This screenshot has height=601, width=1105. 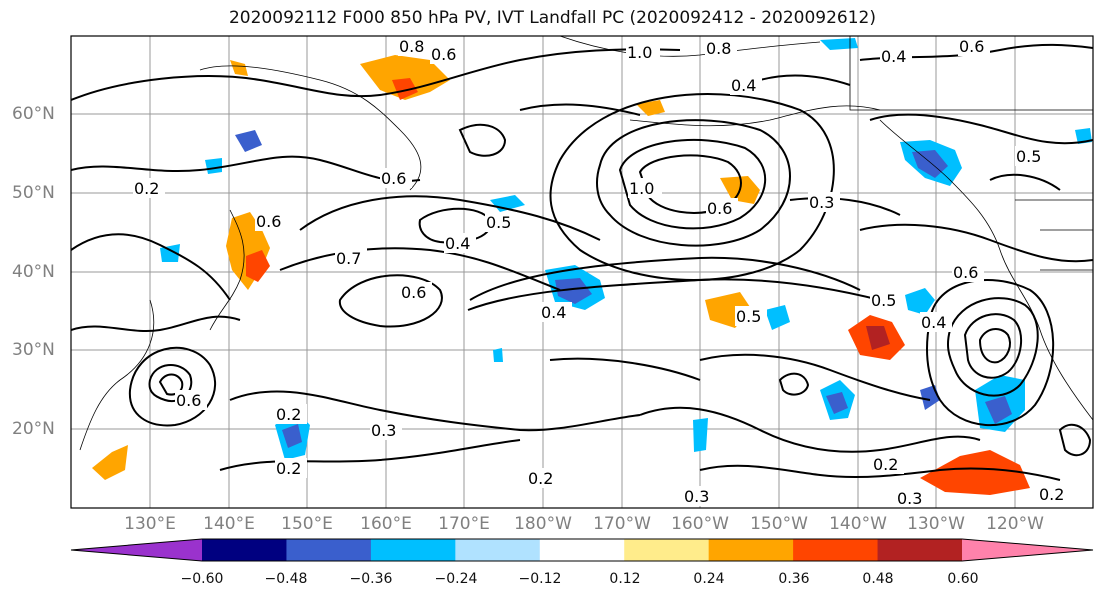 What do you see at coordinates (371, 579) in the screenshot?
I see `colorbar-tick-label: −0.36` at bounding box center [371, 579].